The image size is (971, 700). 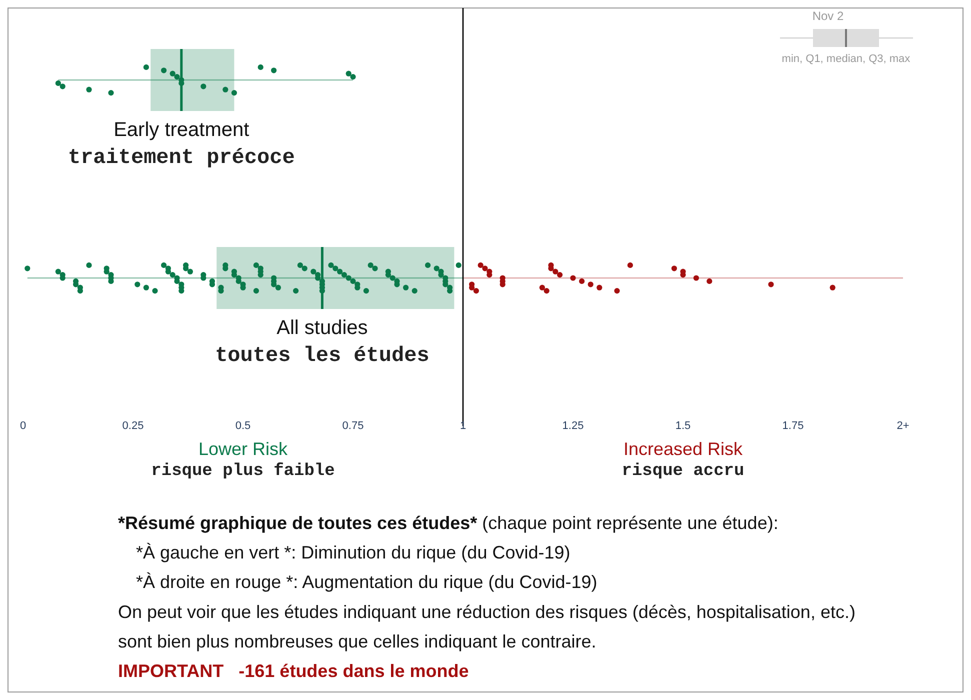 I want to click on x-tick-label: 0.75, so click(x=353, y=426).